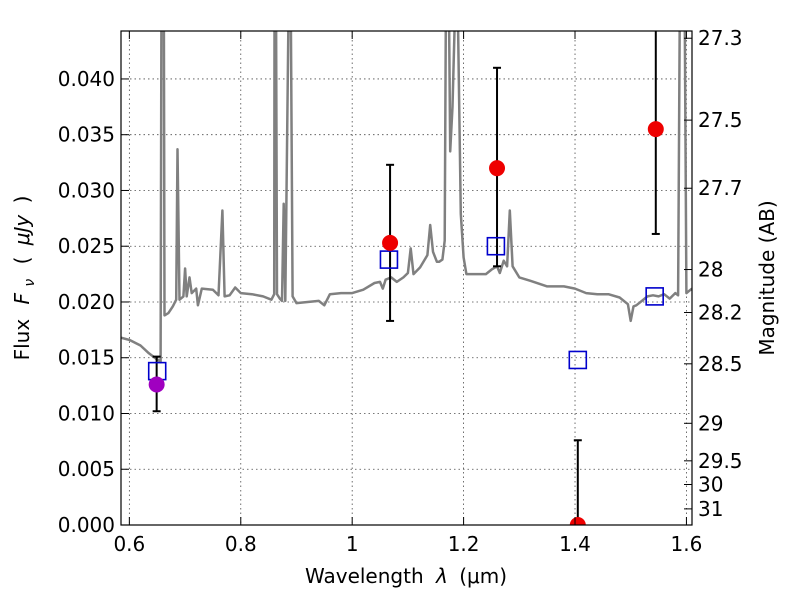 The height and width of the screenshot is (600, 800). Describe the element at coordinates (129, 544) in the screenshot. I see `x-tick-label: 0.6` at that location.